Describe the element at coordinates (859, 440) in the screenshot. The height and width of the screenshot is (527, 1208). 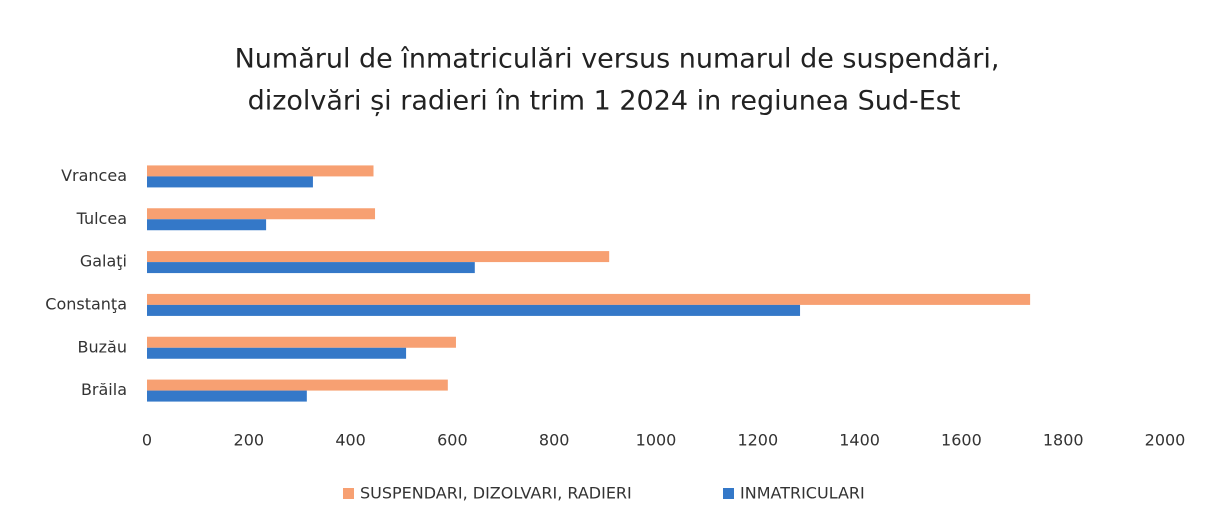
I see `x-tick-label: 1400` at that location.